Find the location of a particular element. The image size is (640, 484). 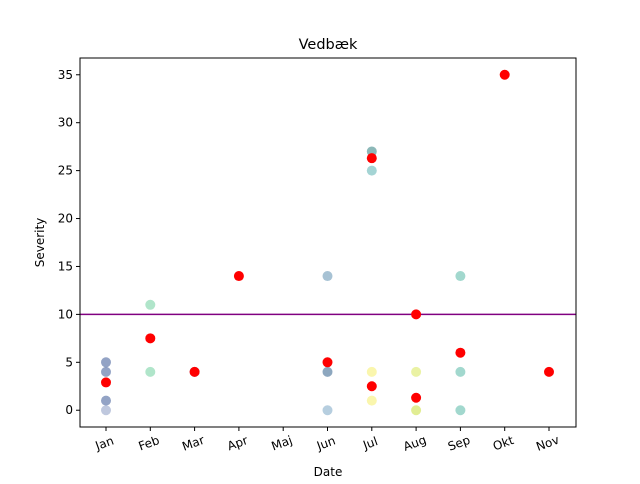

y-axis-label: Severity is located at coordinates (40, 243).